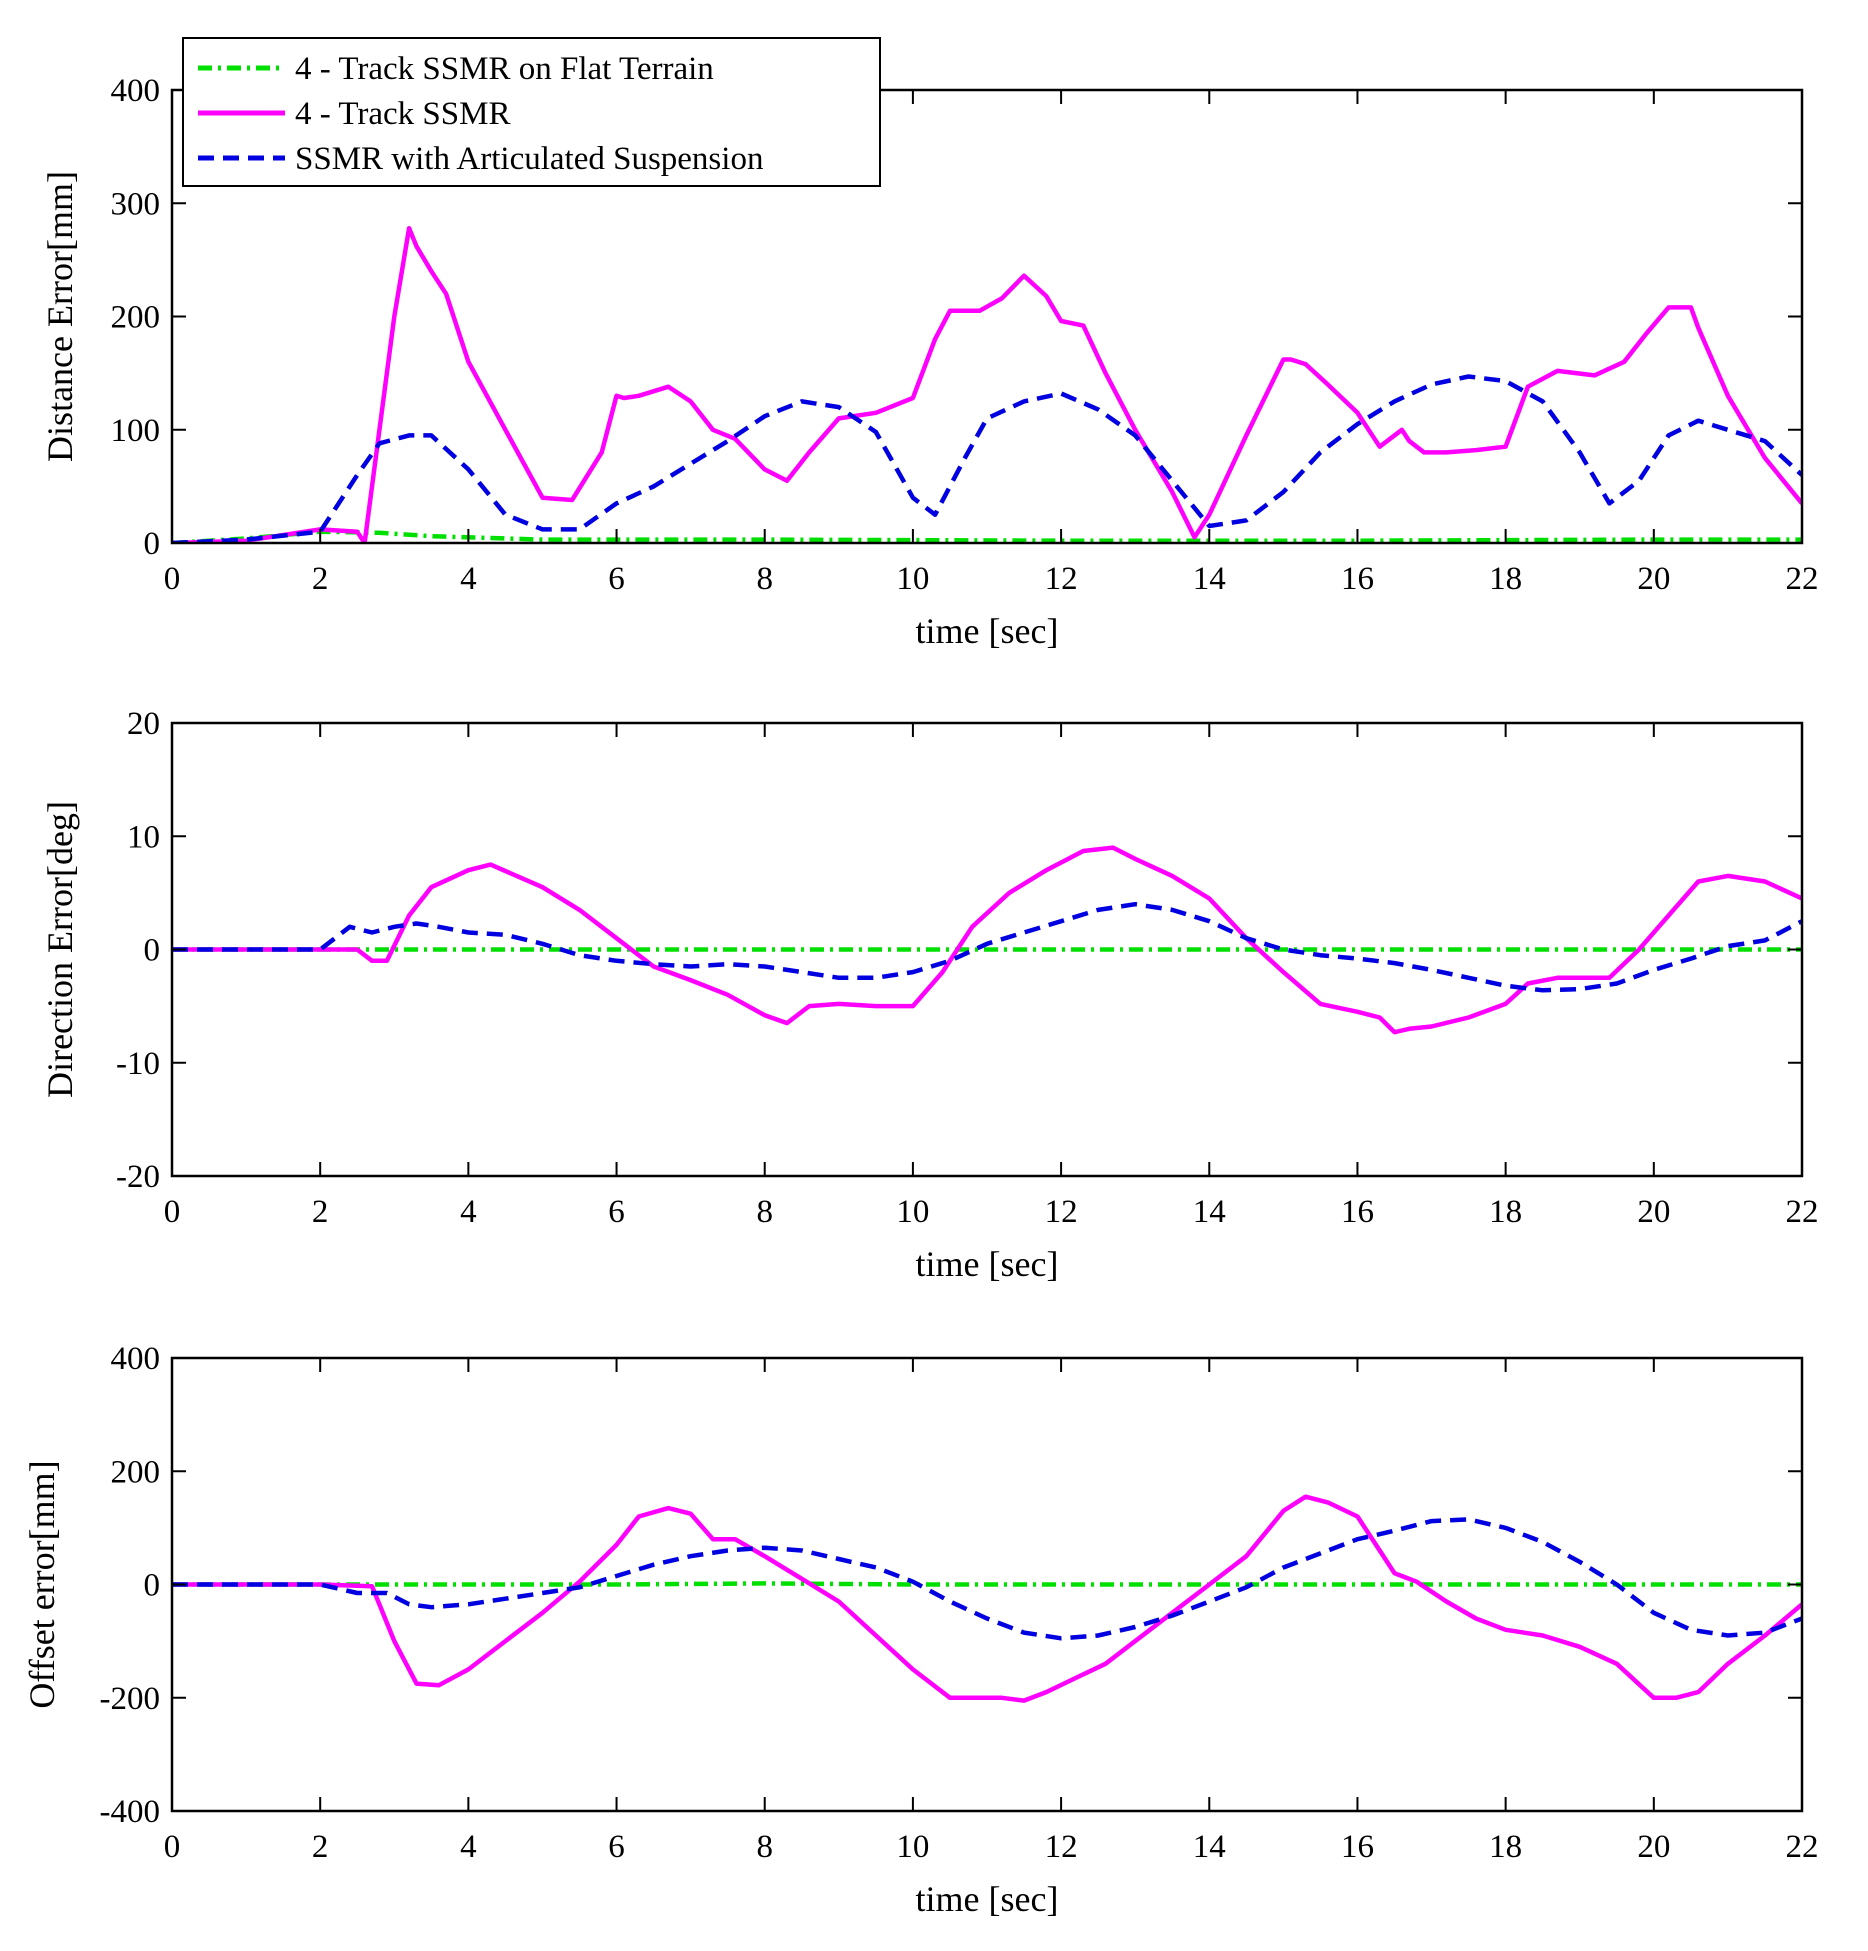 The height and width of the screenshot is (1951, 1868). Describe the element at coordinates (320, 1847) in the screenshot. I see `offset-x-tick-label: 2` at that location.